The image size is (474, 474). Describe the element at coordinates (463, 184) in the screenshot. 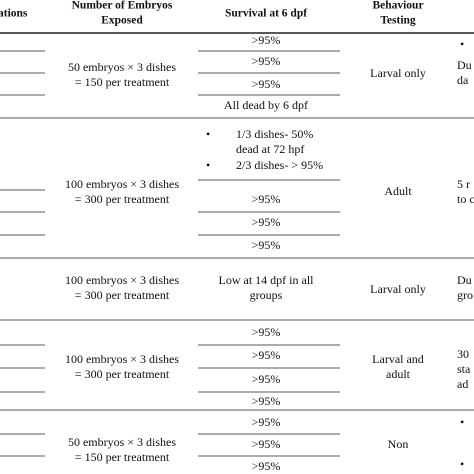

I see `cell: 5 r` at that location.